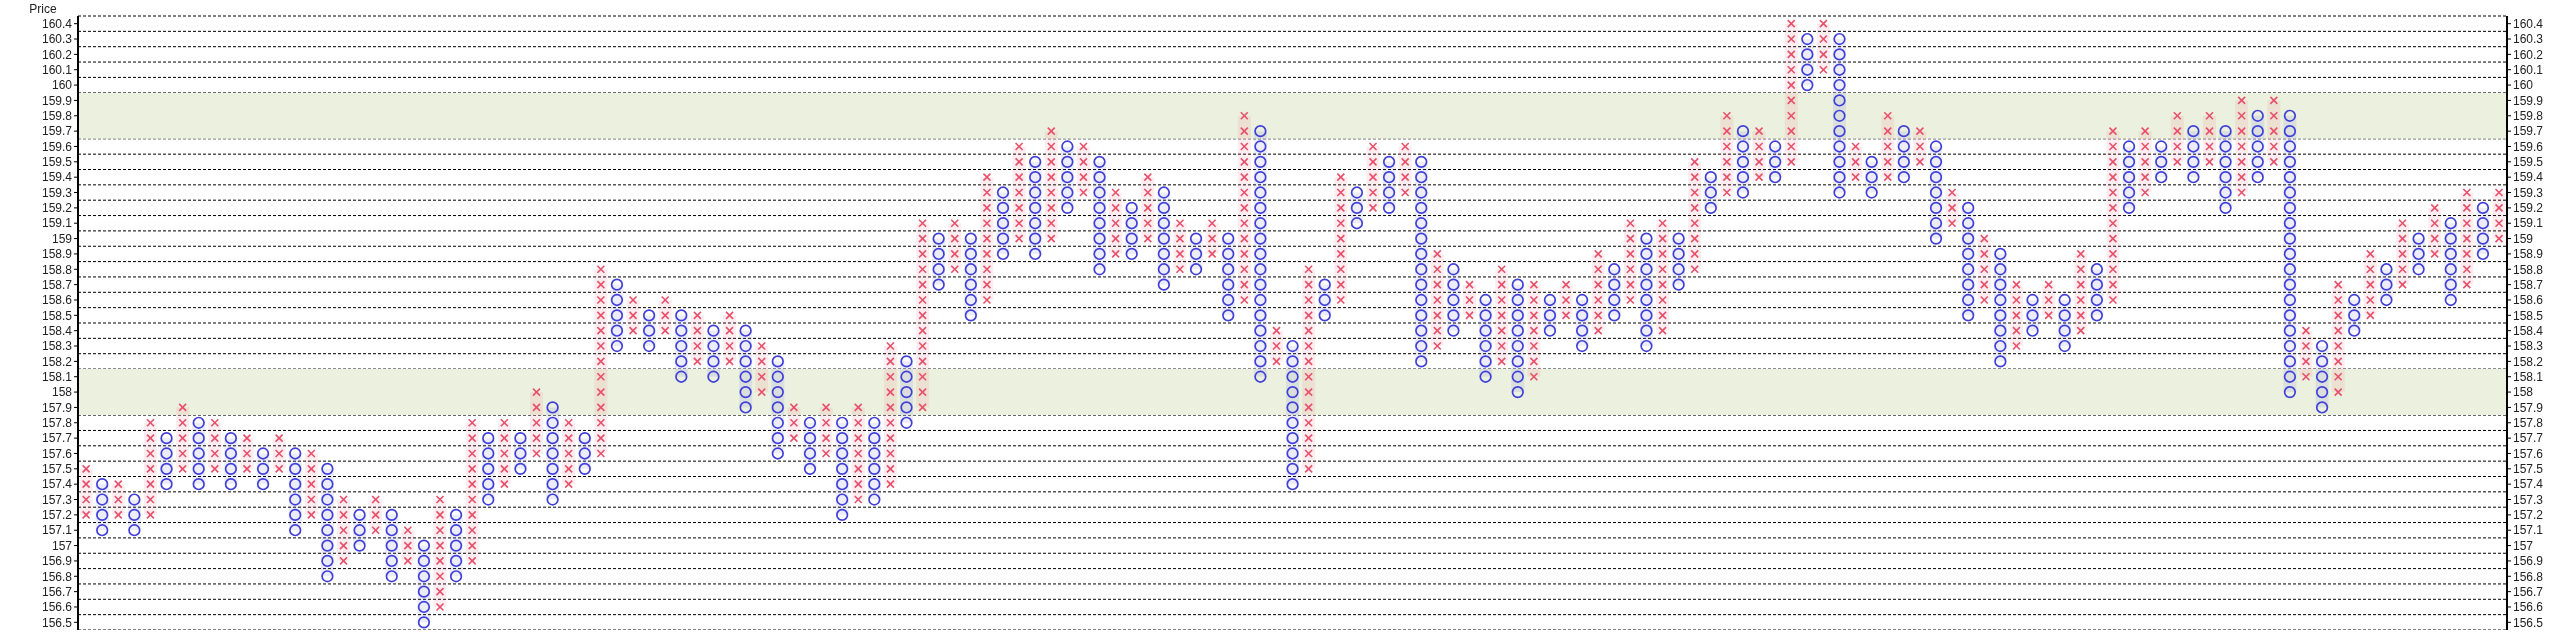 This screenshot has width=2560, height=638. Describe the element at coordinates (57, 269) in the screenshot. I see `y-tick-label: 158.8` at that location.